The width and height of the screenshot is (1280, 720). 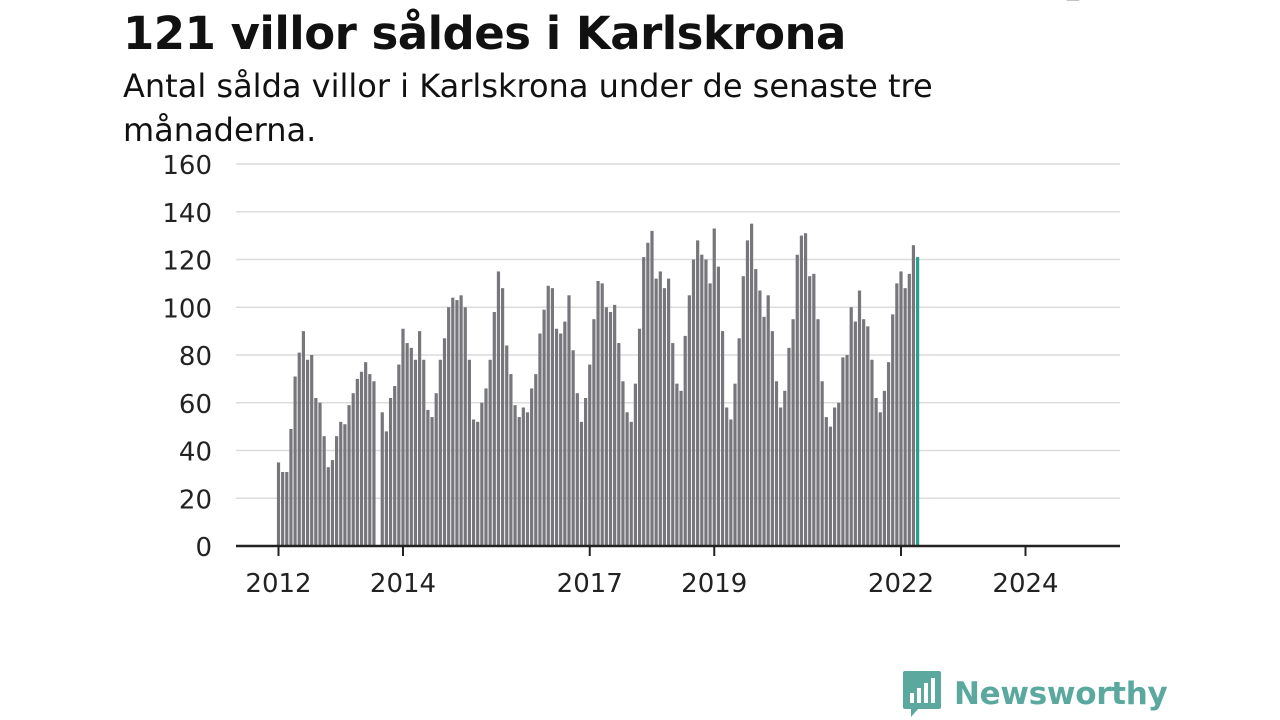 What do you see at coordinates (187, 262) in the screenshot?
I see `y-tick-label: 120` at bounding box center [187, 262].